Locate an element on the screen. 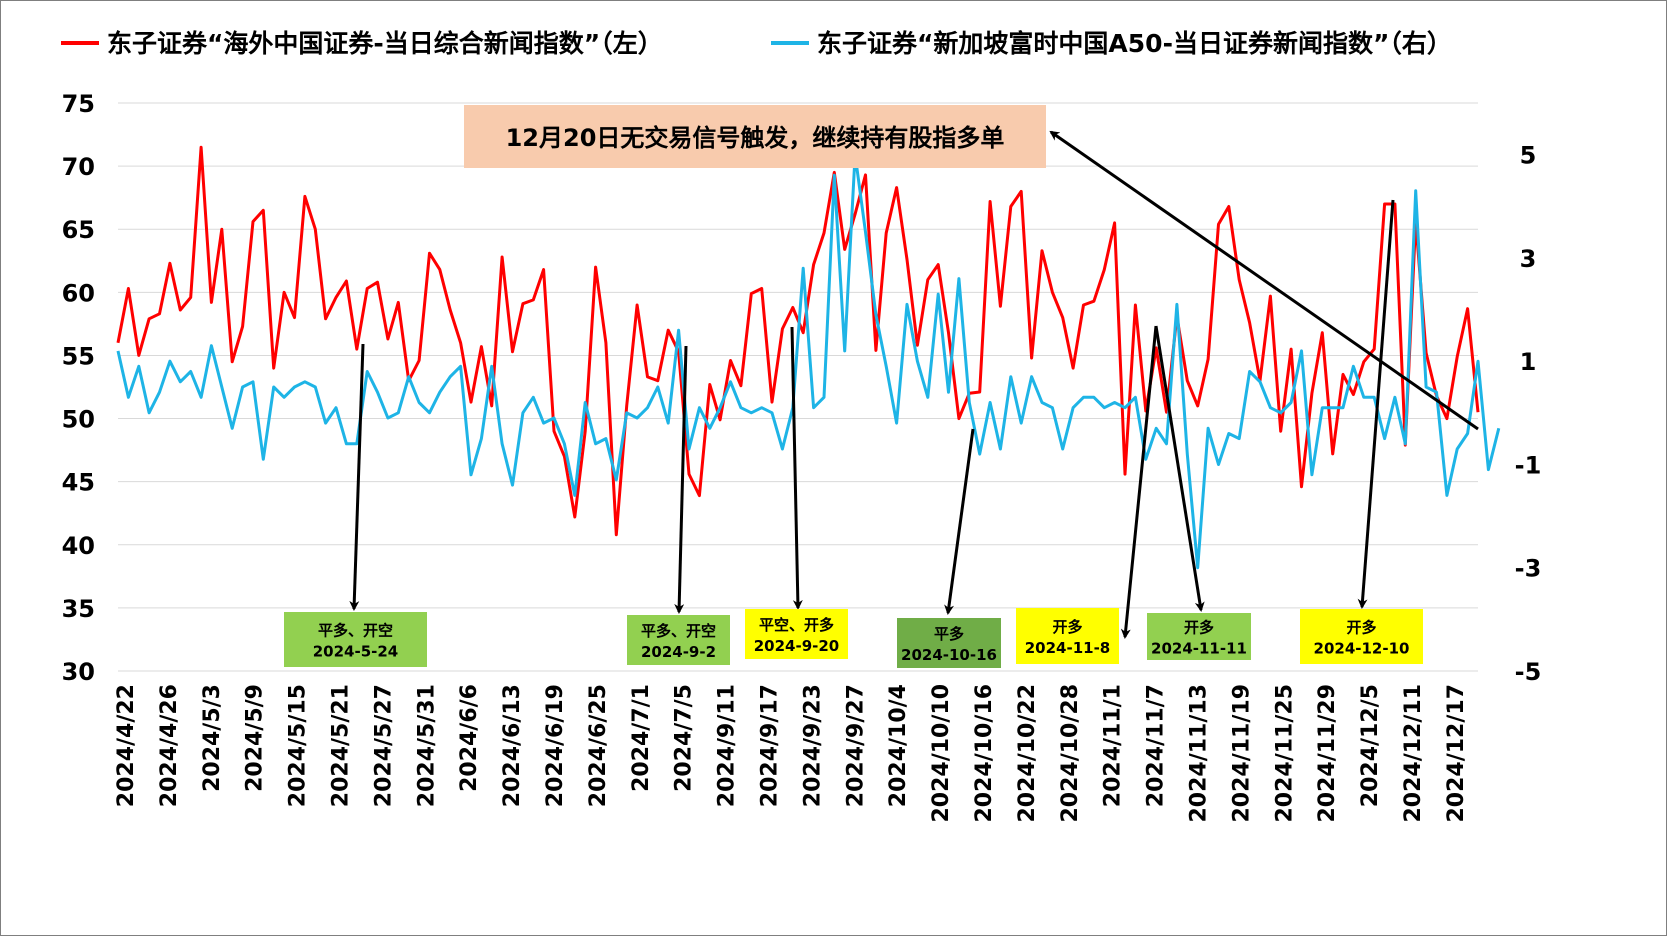  left-tick-label: 60 is located at coordinates (78, 293).